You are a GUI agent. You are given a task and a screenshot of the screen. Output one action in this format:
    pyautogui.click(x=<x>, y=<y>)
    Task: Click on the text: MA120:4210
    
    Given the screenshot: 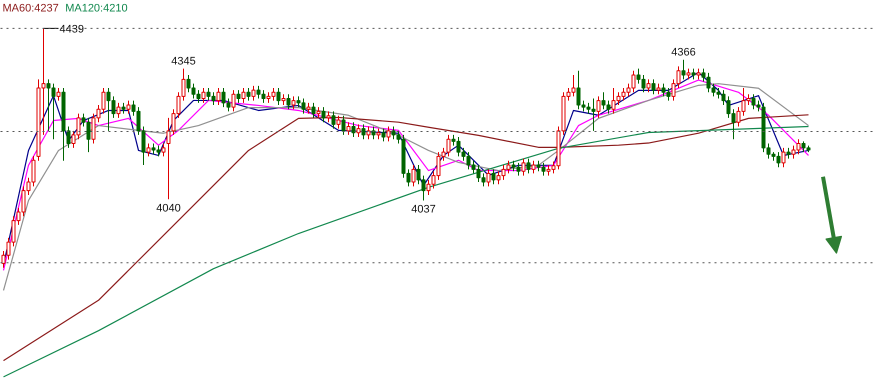 What is the action you would take?
    pyautogui.click(x=96, y=8)
    